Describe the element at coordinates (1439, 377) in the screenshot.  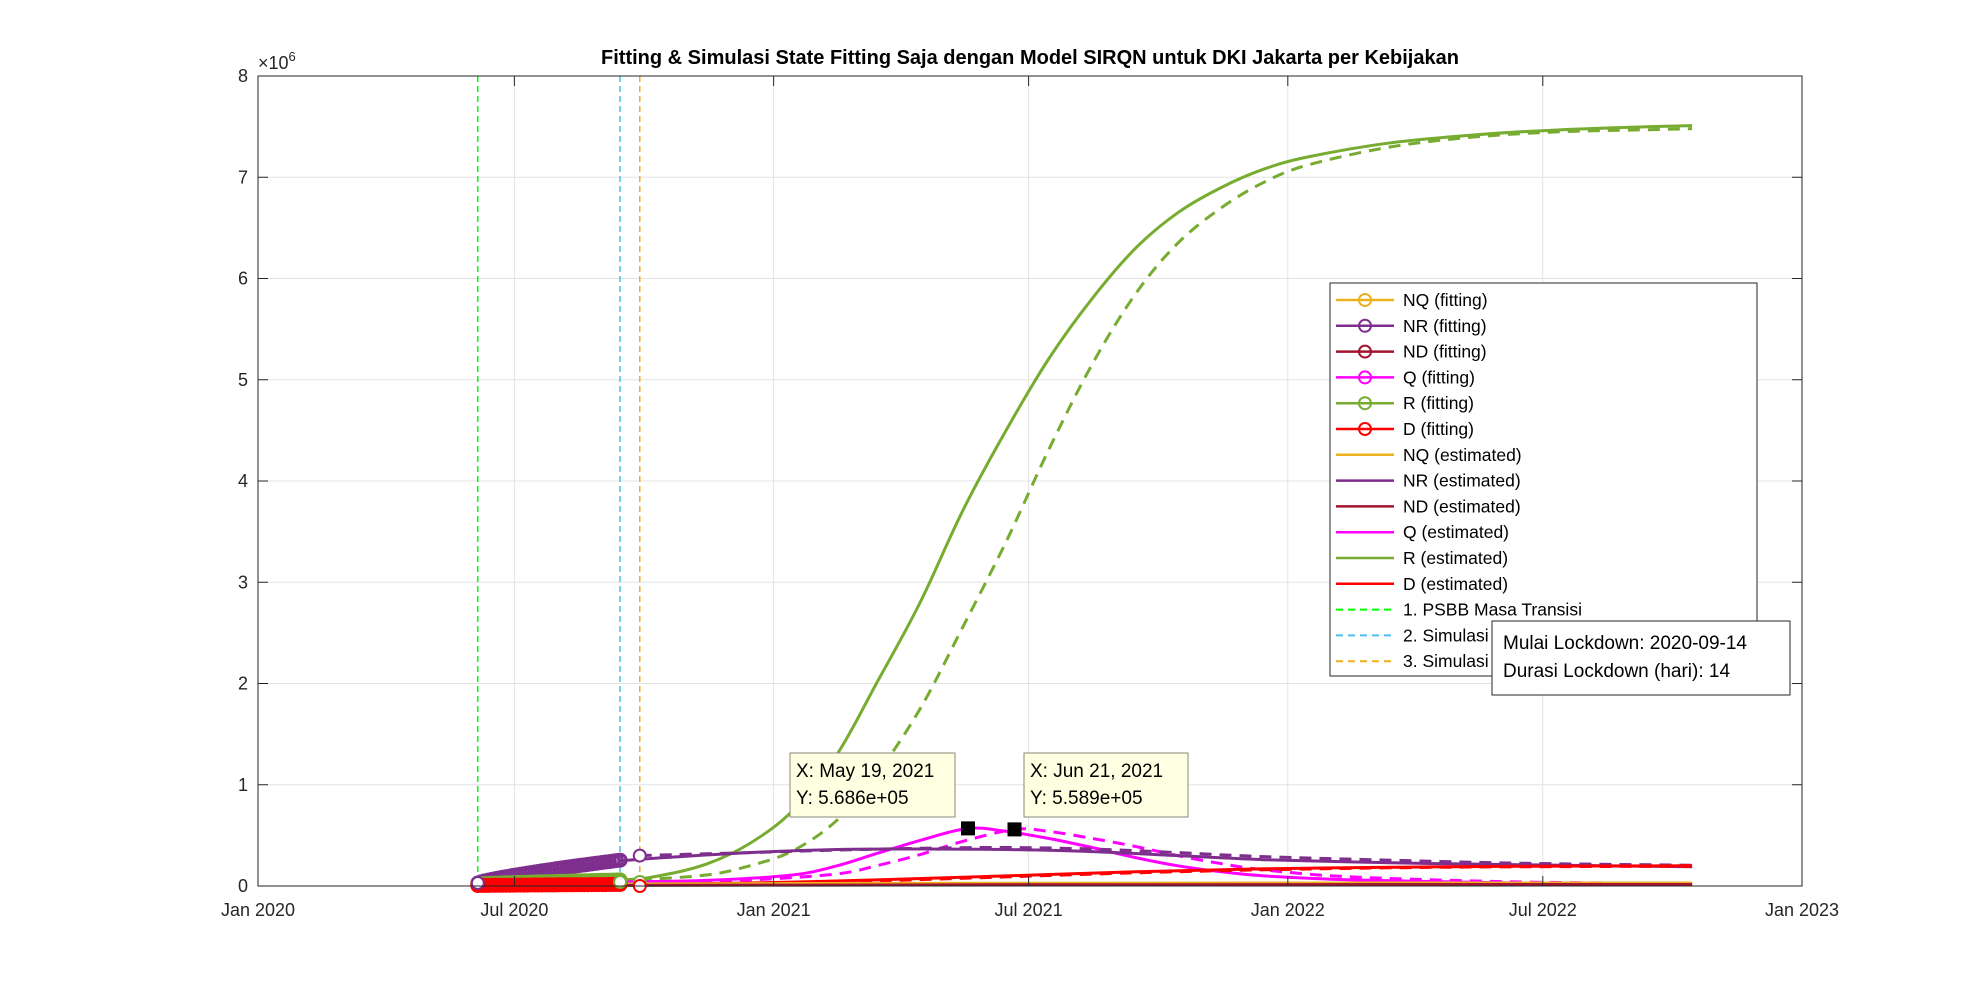
I see `legend-entry-label: Q (fitting)` at that location.